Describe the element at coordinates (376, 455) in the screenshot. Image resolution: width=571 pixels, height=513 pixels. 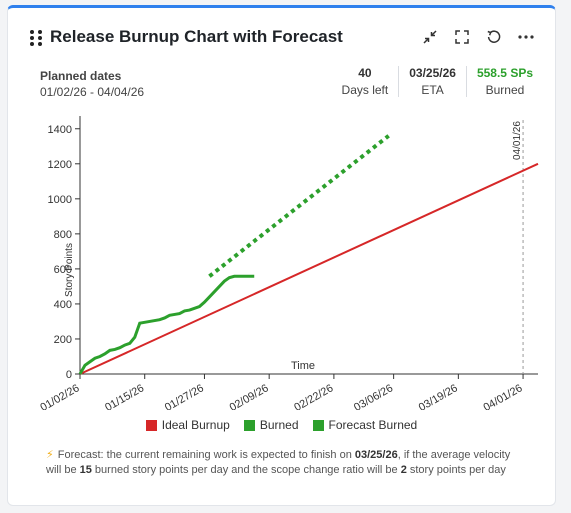
I see `note-eta: 03/25/26` at that location.